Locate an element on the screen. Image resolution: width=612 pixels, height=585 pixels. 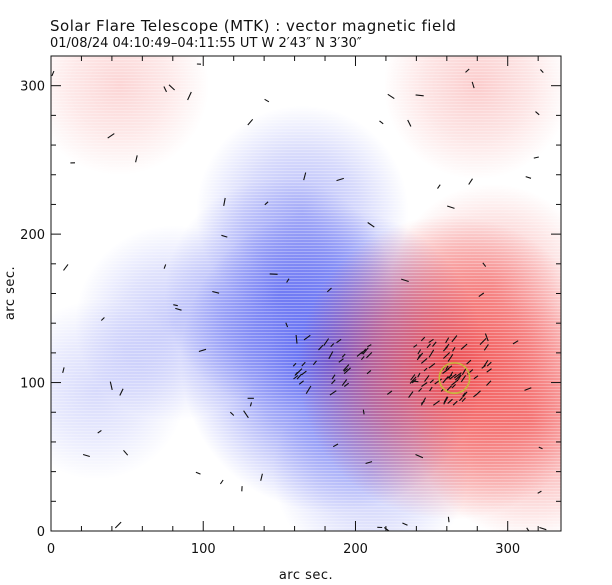
x-tick-label: 200 is located at coordinates (355, 549).